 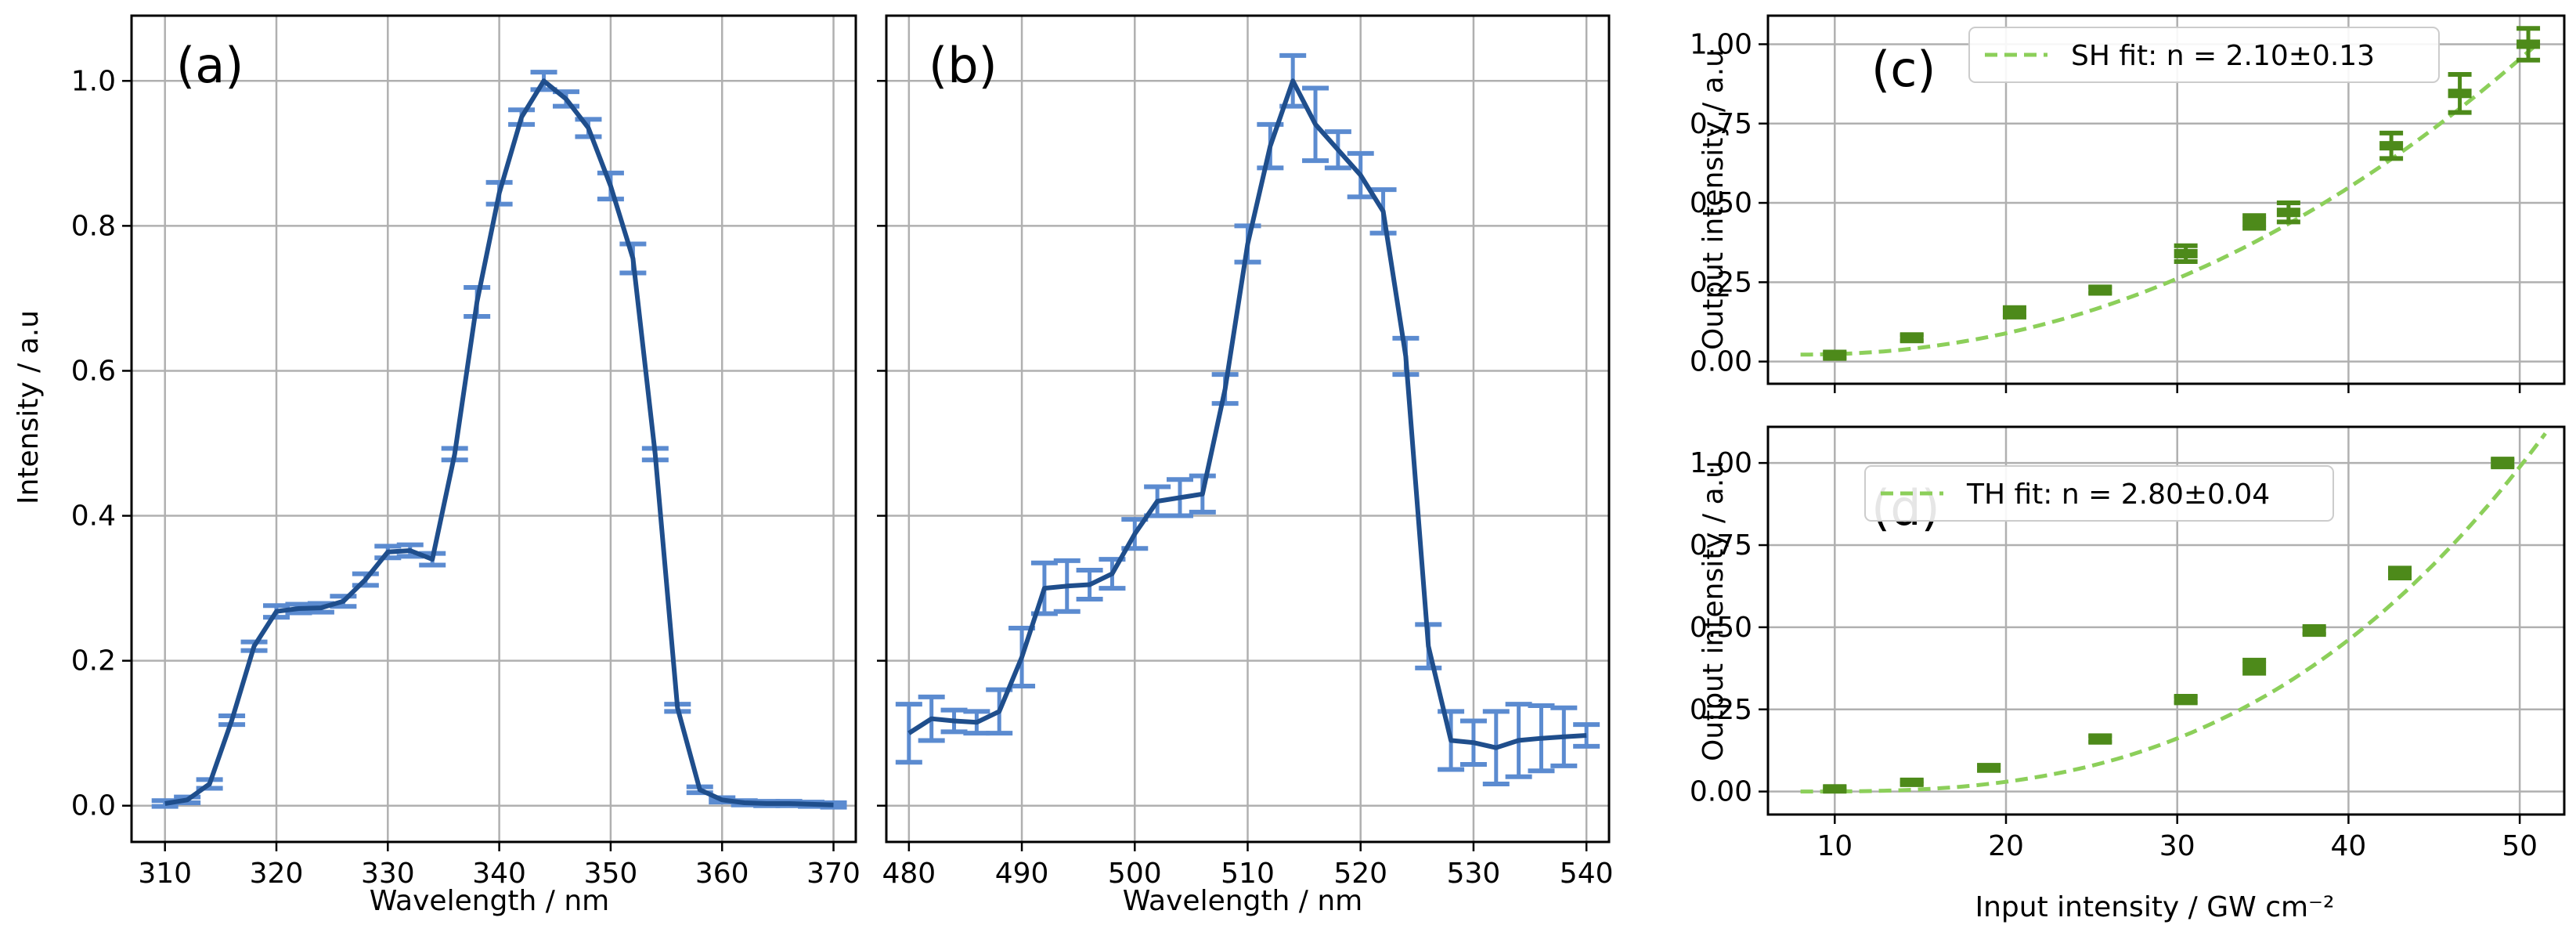 I want to click on panel-d-xlabel: Input intensity / GW cm⁻², so click(x=2155, y=907).